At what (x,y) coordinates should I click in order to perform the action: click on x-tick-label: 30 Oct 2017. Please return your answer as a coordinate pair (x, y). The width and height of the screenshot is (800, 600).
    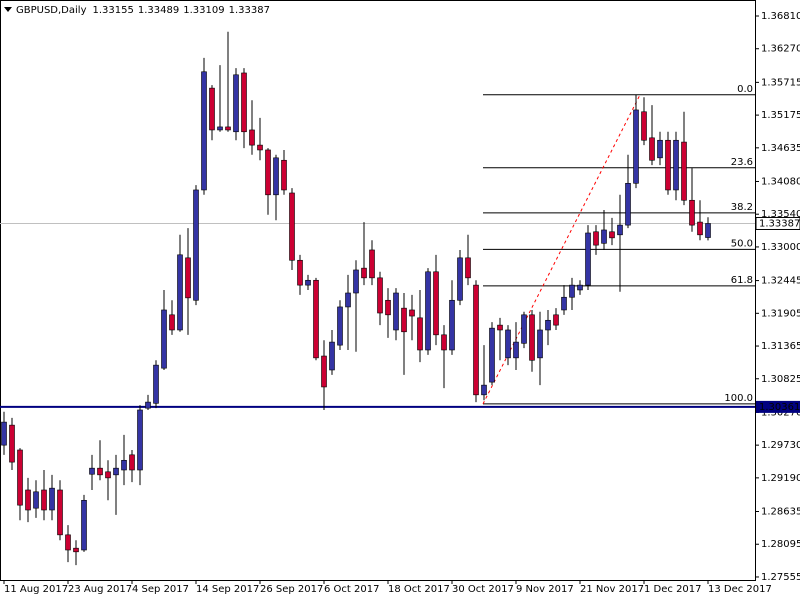
    Looking at the image, I should click on (483, 589).